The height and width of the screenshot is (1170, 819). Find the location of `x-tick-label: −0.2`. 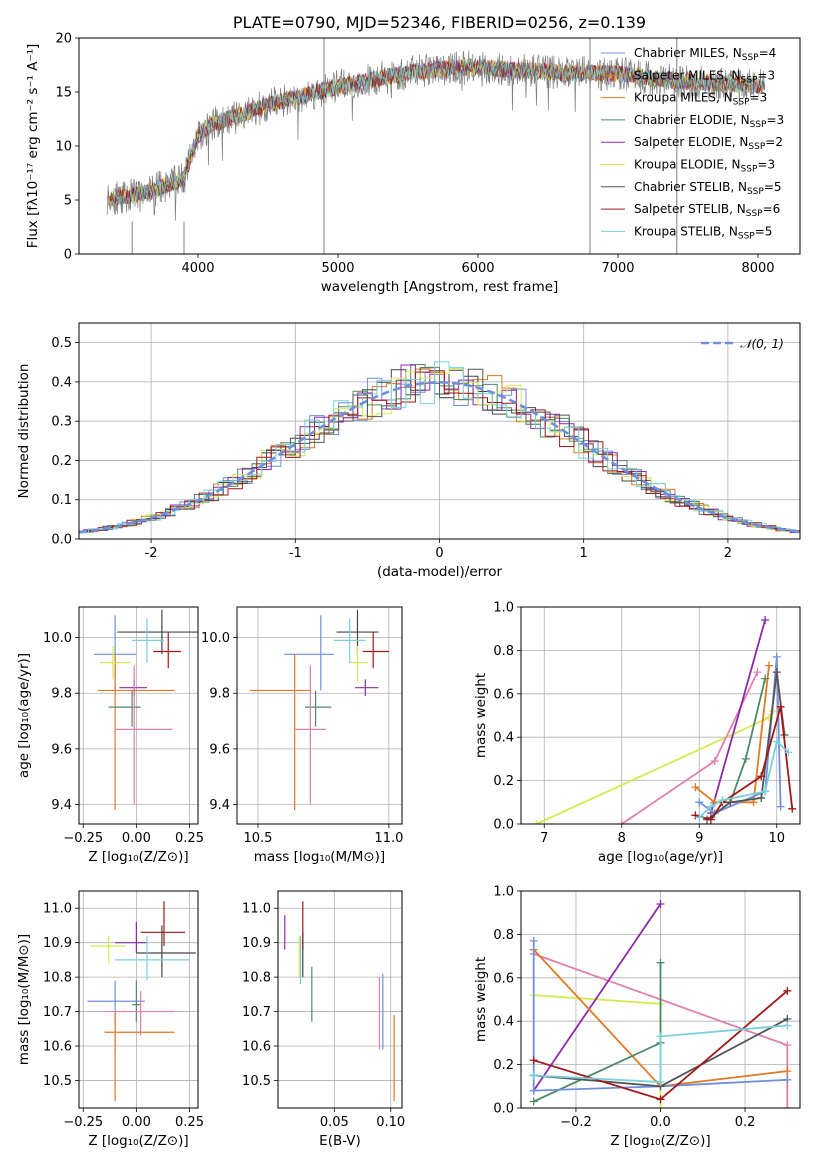

x-tick-label: −0.2 is located at coordinates (576, 1122).